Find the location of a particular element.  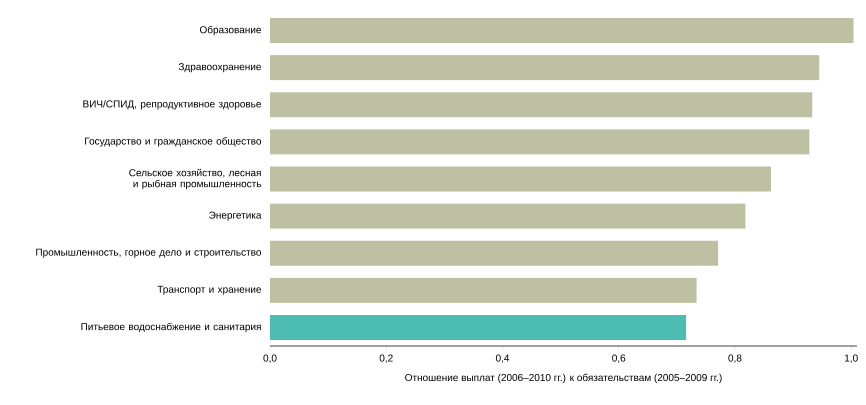

x-tick-label: 0,0 is located at coordinates (270, 358).